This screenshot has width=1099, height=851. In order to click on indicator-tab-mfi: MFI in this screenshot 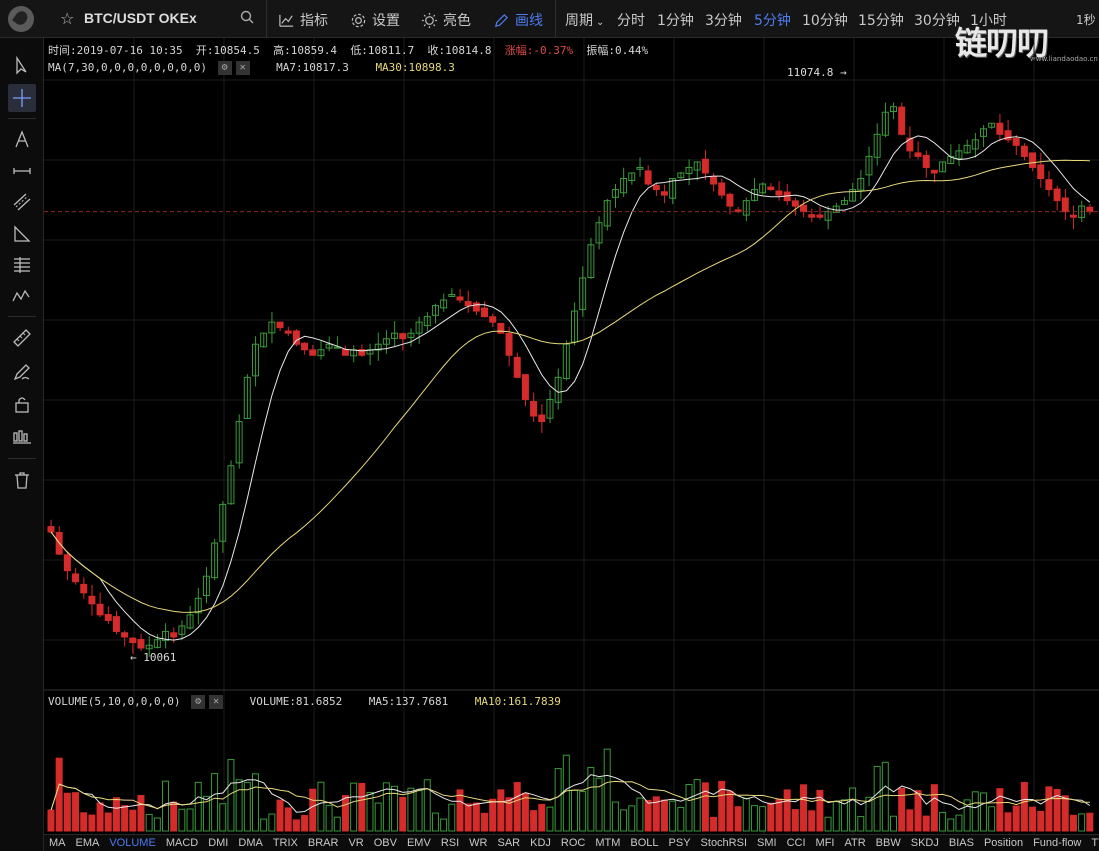, I will do `click(825, 843)`.